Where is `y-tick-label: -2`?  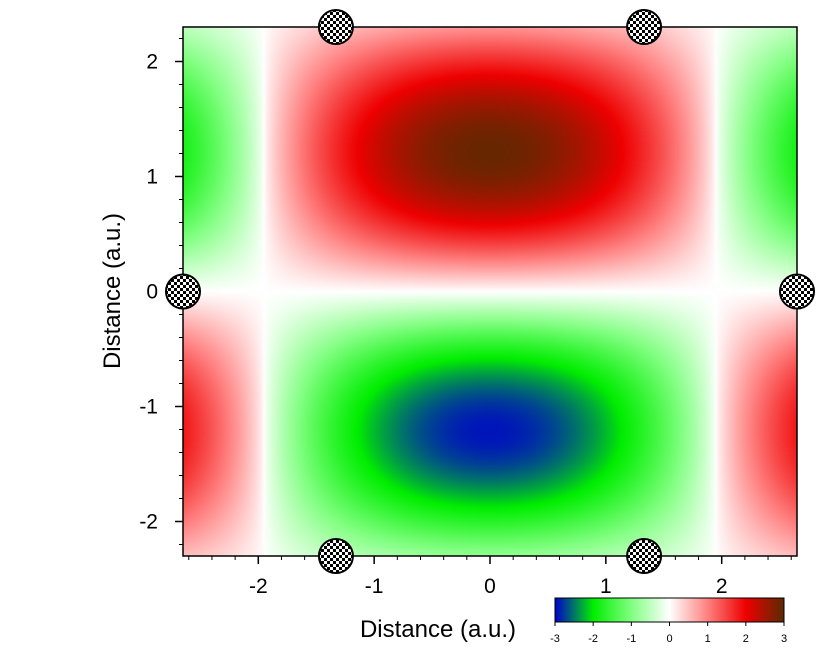
y-tick-label: -2 is located at coordinates (148, 522).